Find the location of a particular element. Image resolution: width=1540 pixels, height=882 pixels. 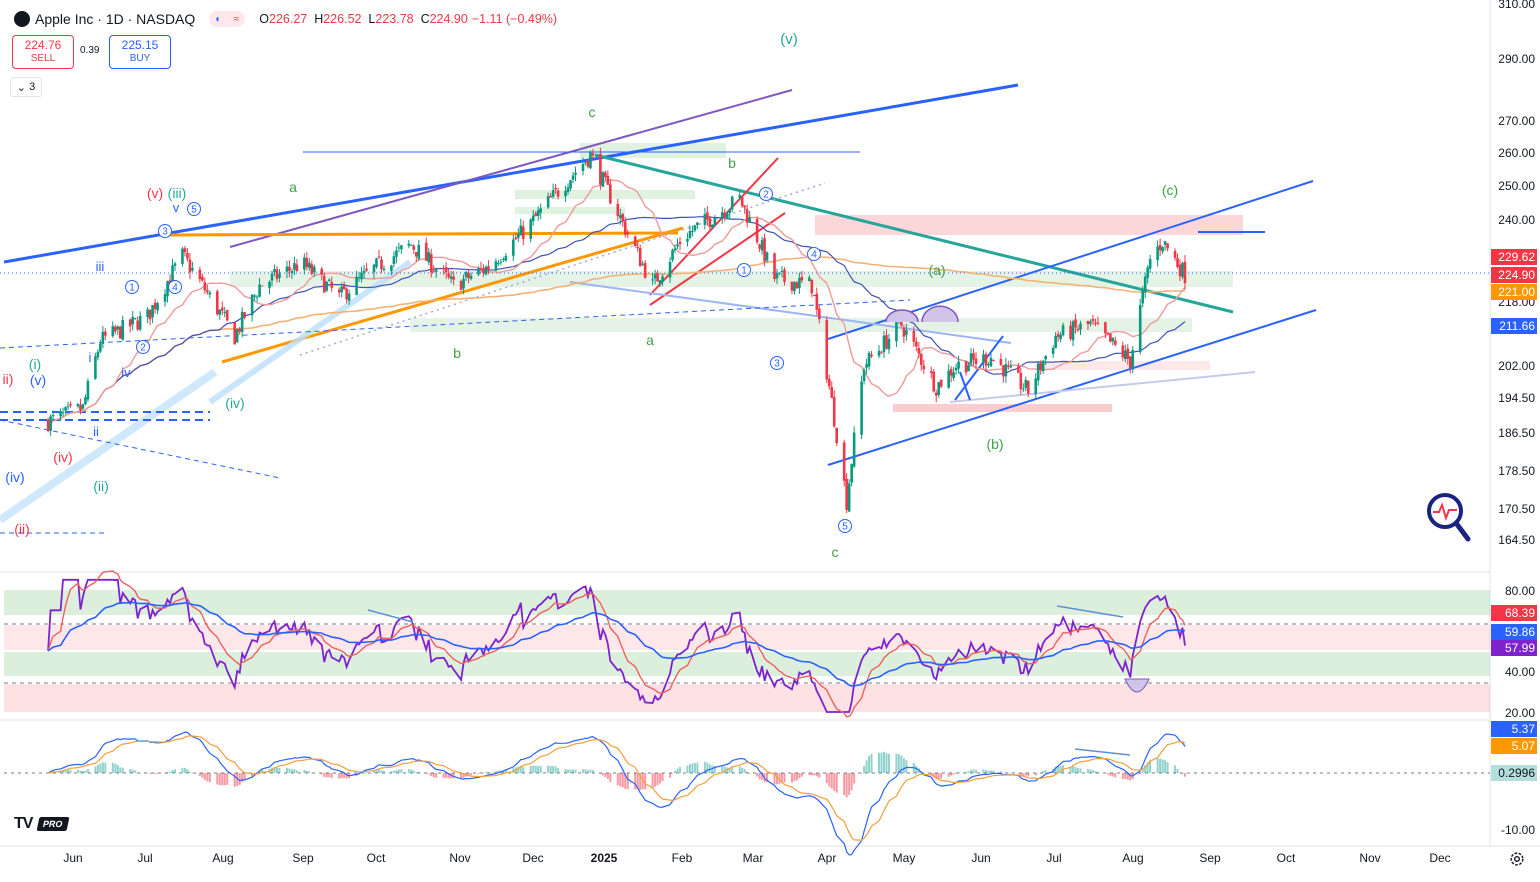

wave-number: 3 is located at coordinates (165, 232).